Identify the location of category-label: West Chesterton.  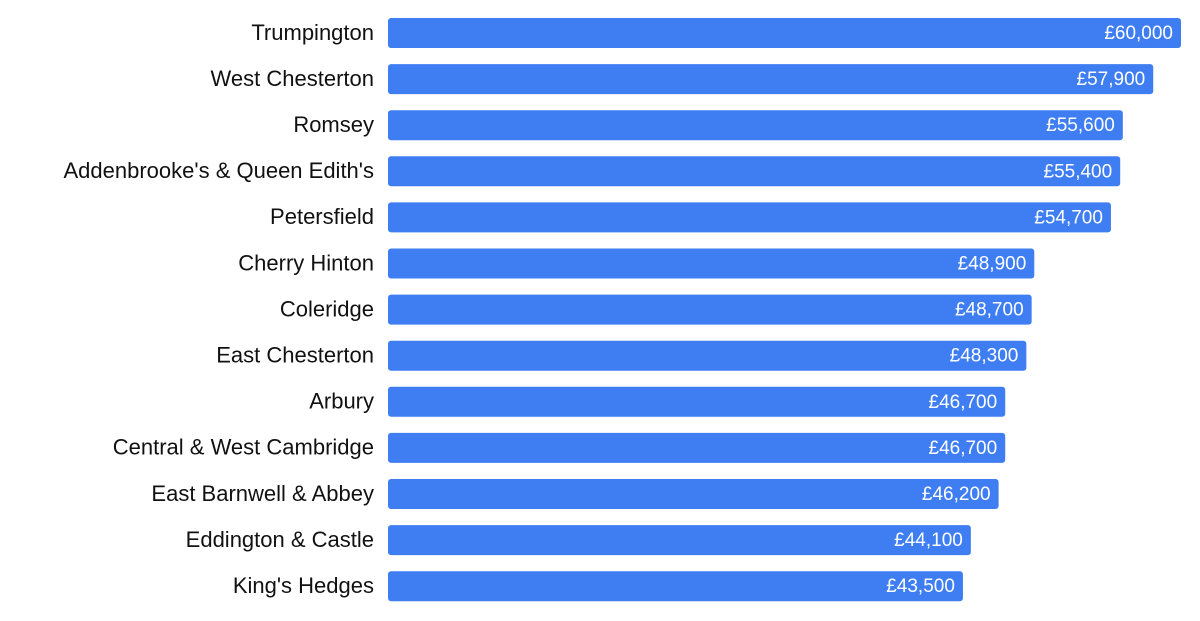
(292, 78).